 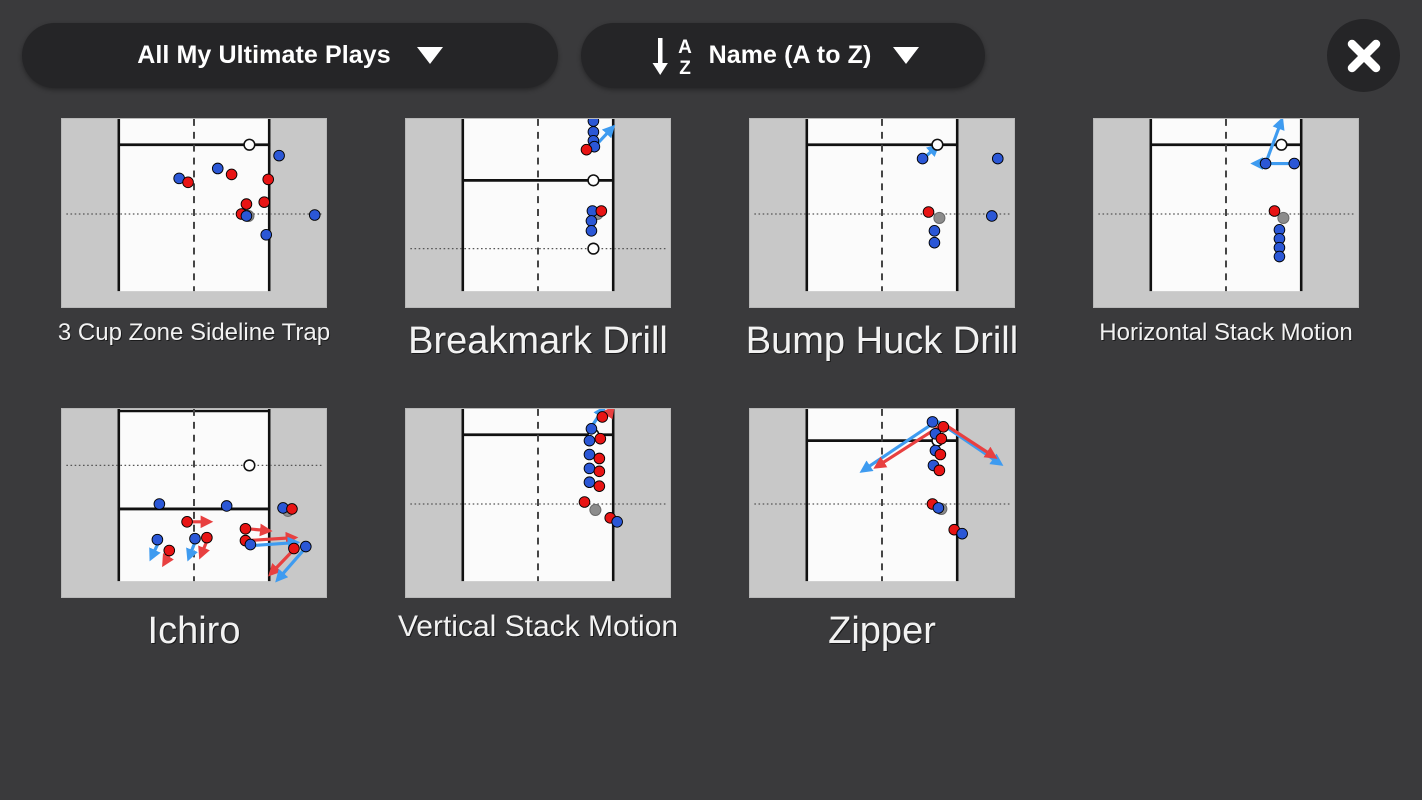 I want to click on play-card-label: Ichiro, so click(x=194, y=631).